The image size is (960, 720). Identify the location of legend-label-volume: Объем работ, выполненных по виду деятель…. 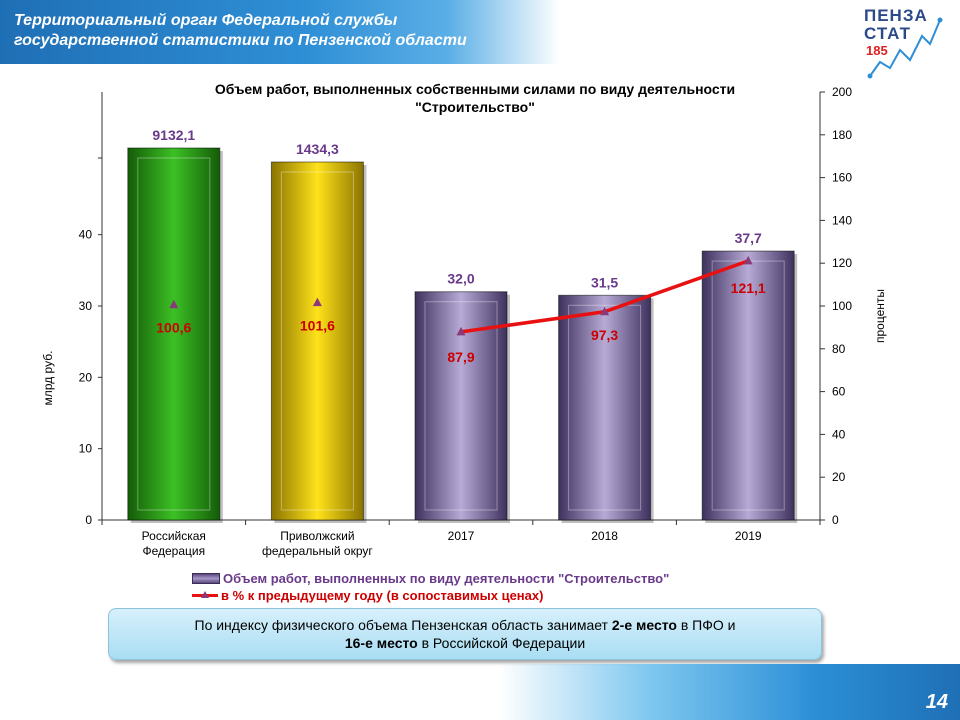
(446, 578).